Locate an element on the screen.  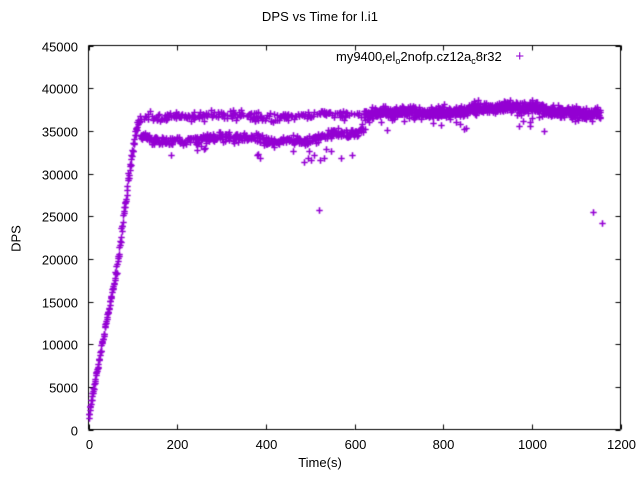
y-axis-label: DPS is located at coordinates (16, 238).